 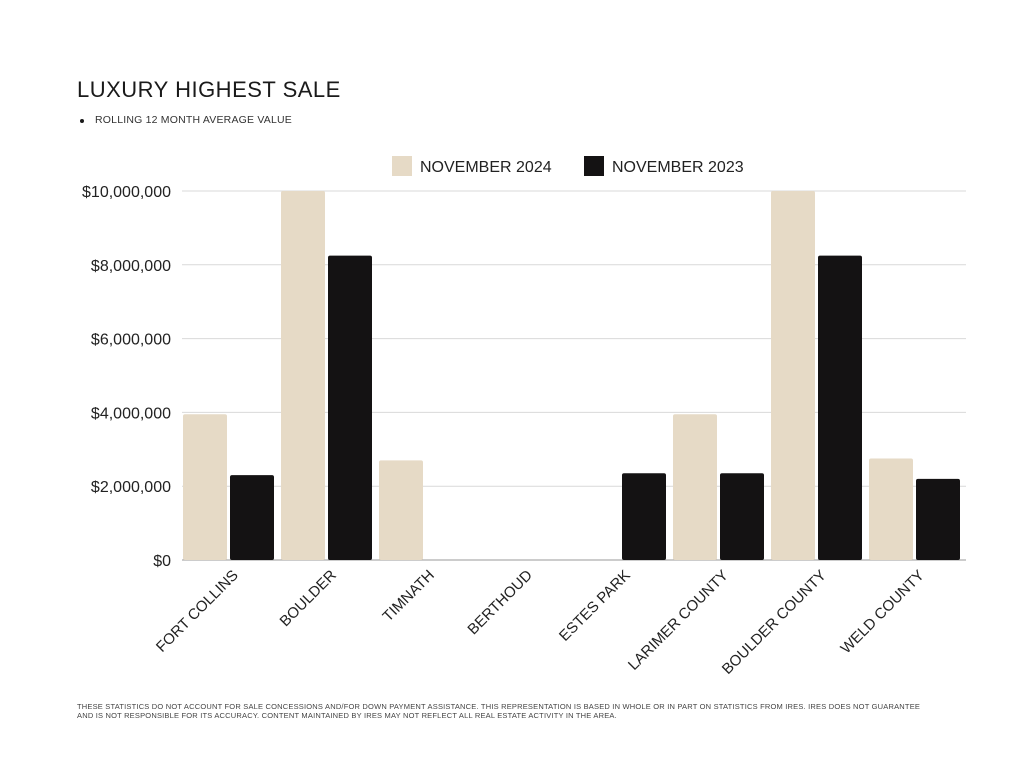 What do you see at coordinates (82, 121) in the screenshot?
I see `bullet-icon` at bounding box center [82, 121].